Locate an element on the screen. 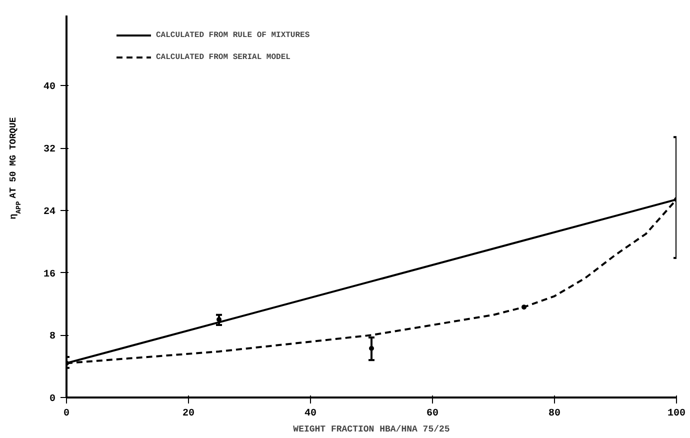 This screenshot has height=438, width=690. x-tick-label: 0 is located at coordinates (67, 414).